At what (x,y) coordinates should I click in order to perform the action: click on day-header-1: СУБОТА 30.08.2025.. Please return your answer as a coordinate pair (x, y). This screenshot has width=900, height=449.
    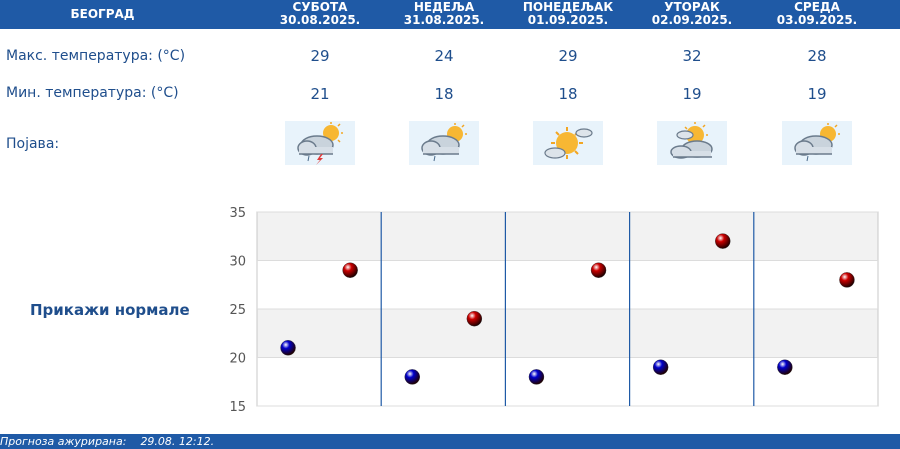
    Looking at the image, I should click on (320, 14).